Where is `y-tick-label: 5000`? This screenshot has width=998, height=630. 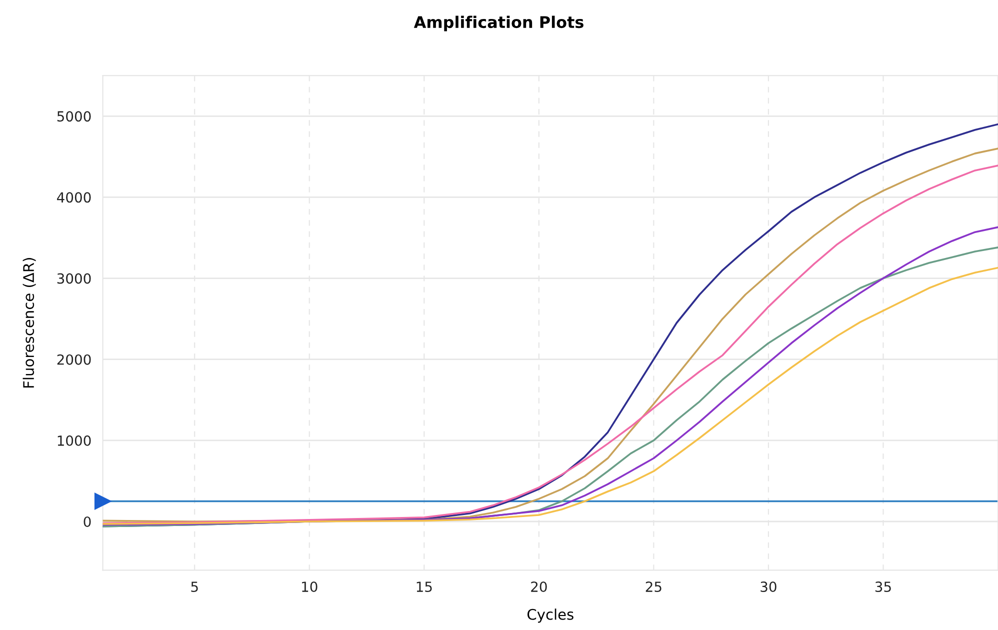
y-tick-label: 5000 is located at coordinates (74, 116).